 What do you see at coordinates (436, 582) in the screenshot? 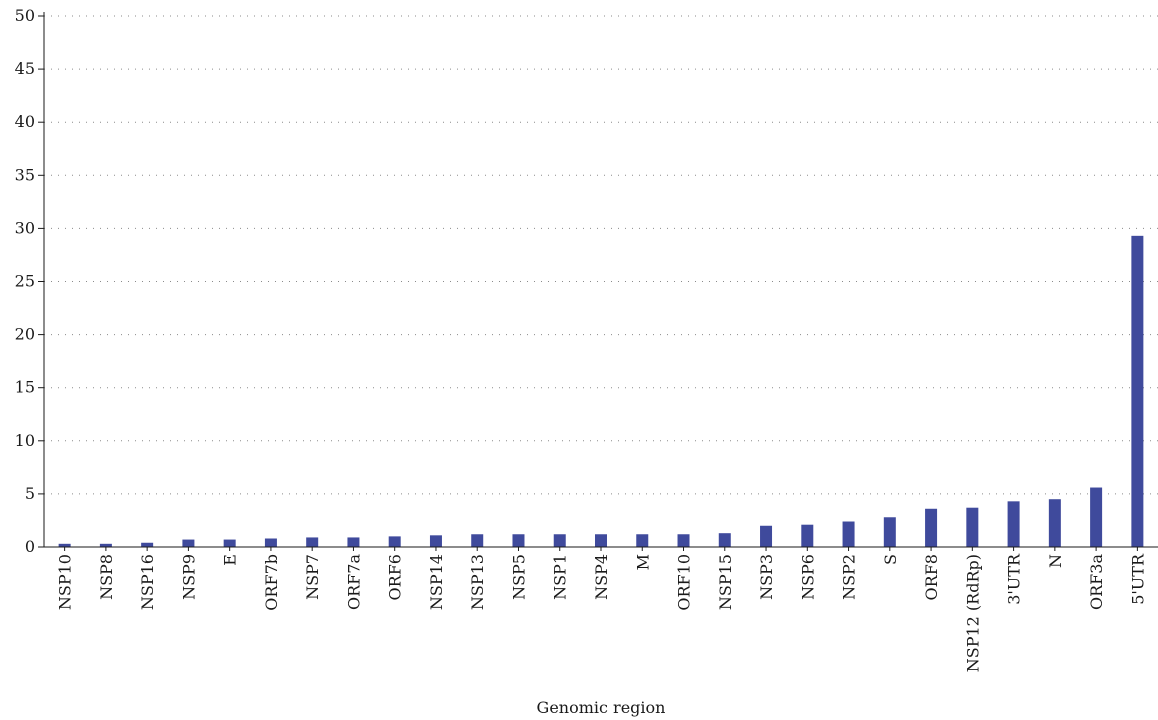
I see `x-tick-label: NSP14` at bounding box center [436, 582].